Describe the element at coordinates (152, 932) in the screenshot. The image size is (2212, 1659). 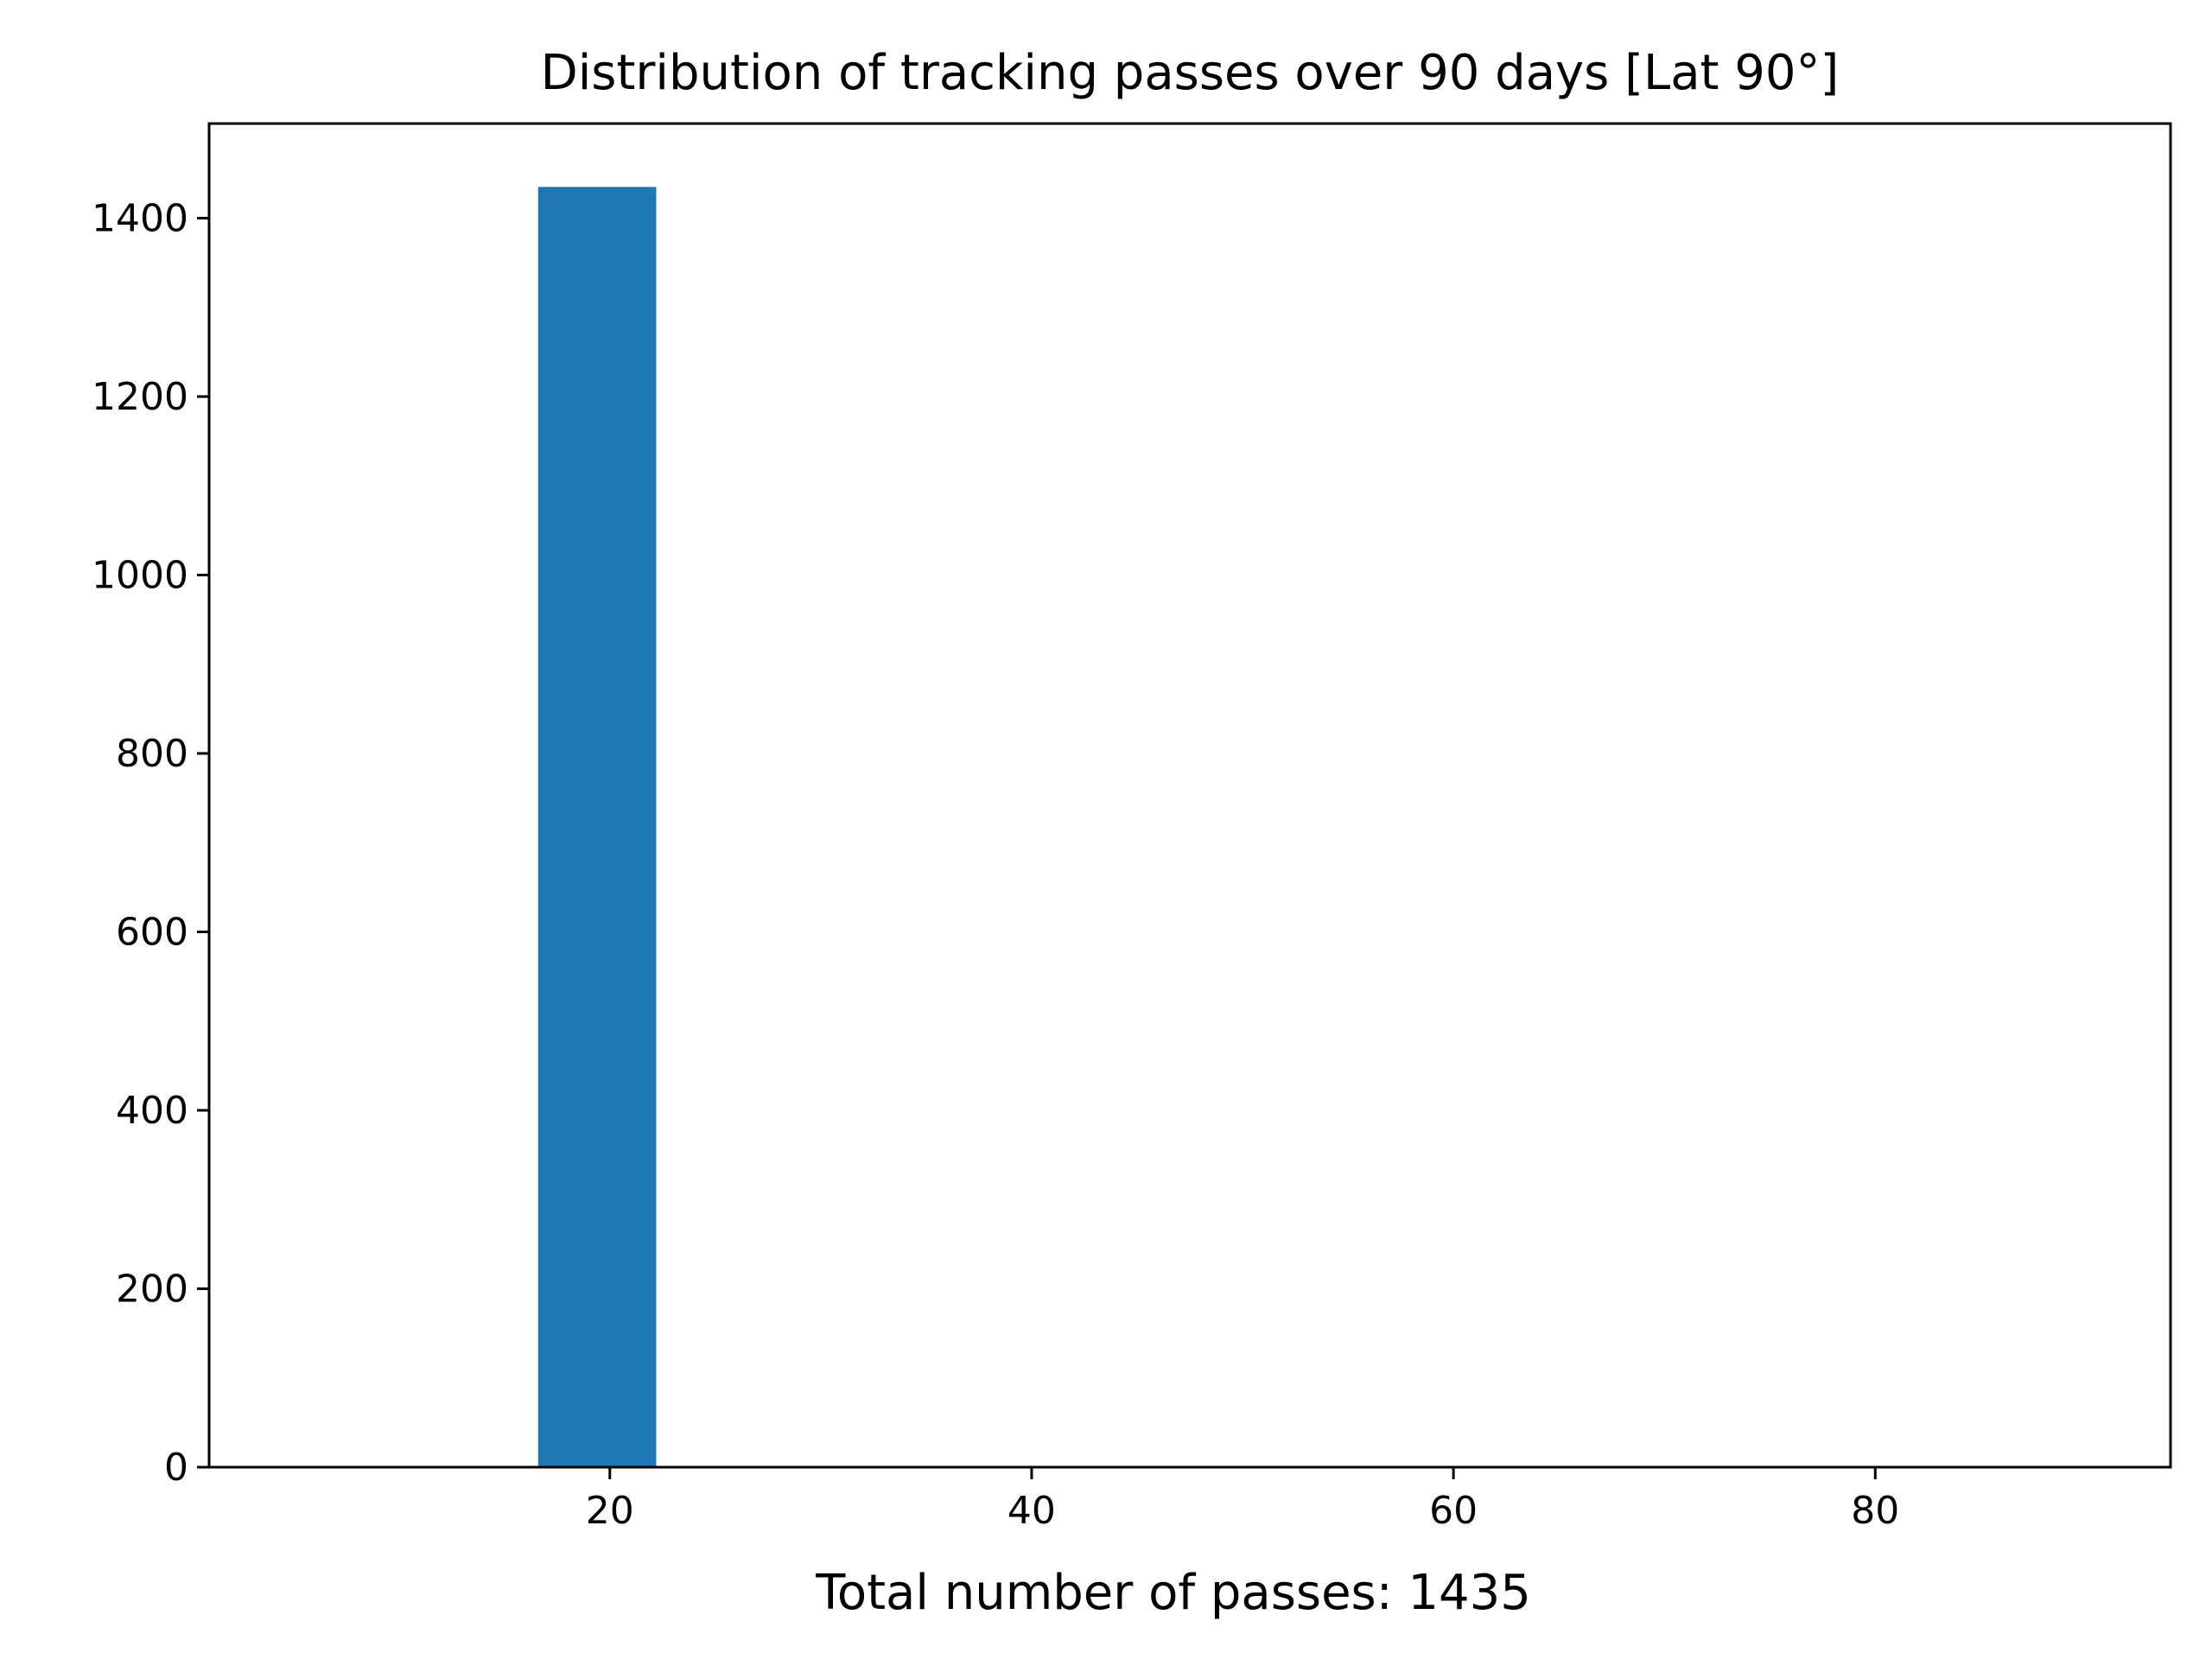
I see `y-tick-label-3: 600` at that location.